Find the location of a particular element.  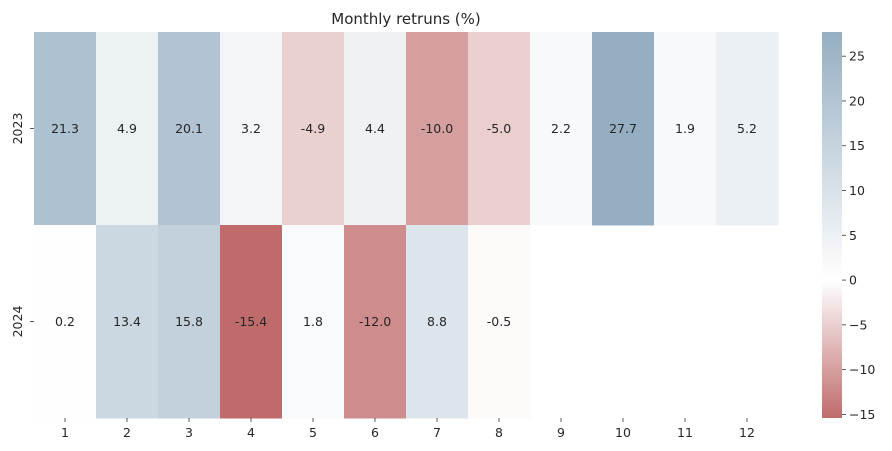

cell-value-label: 2.2 is located at coordinates (561, 128).